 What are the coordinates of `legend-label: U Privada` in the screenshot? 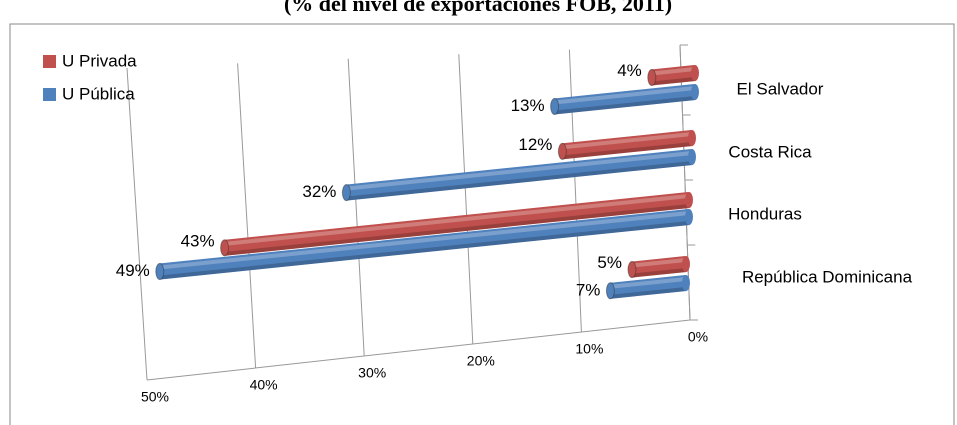 It's located at (99, 60).